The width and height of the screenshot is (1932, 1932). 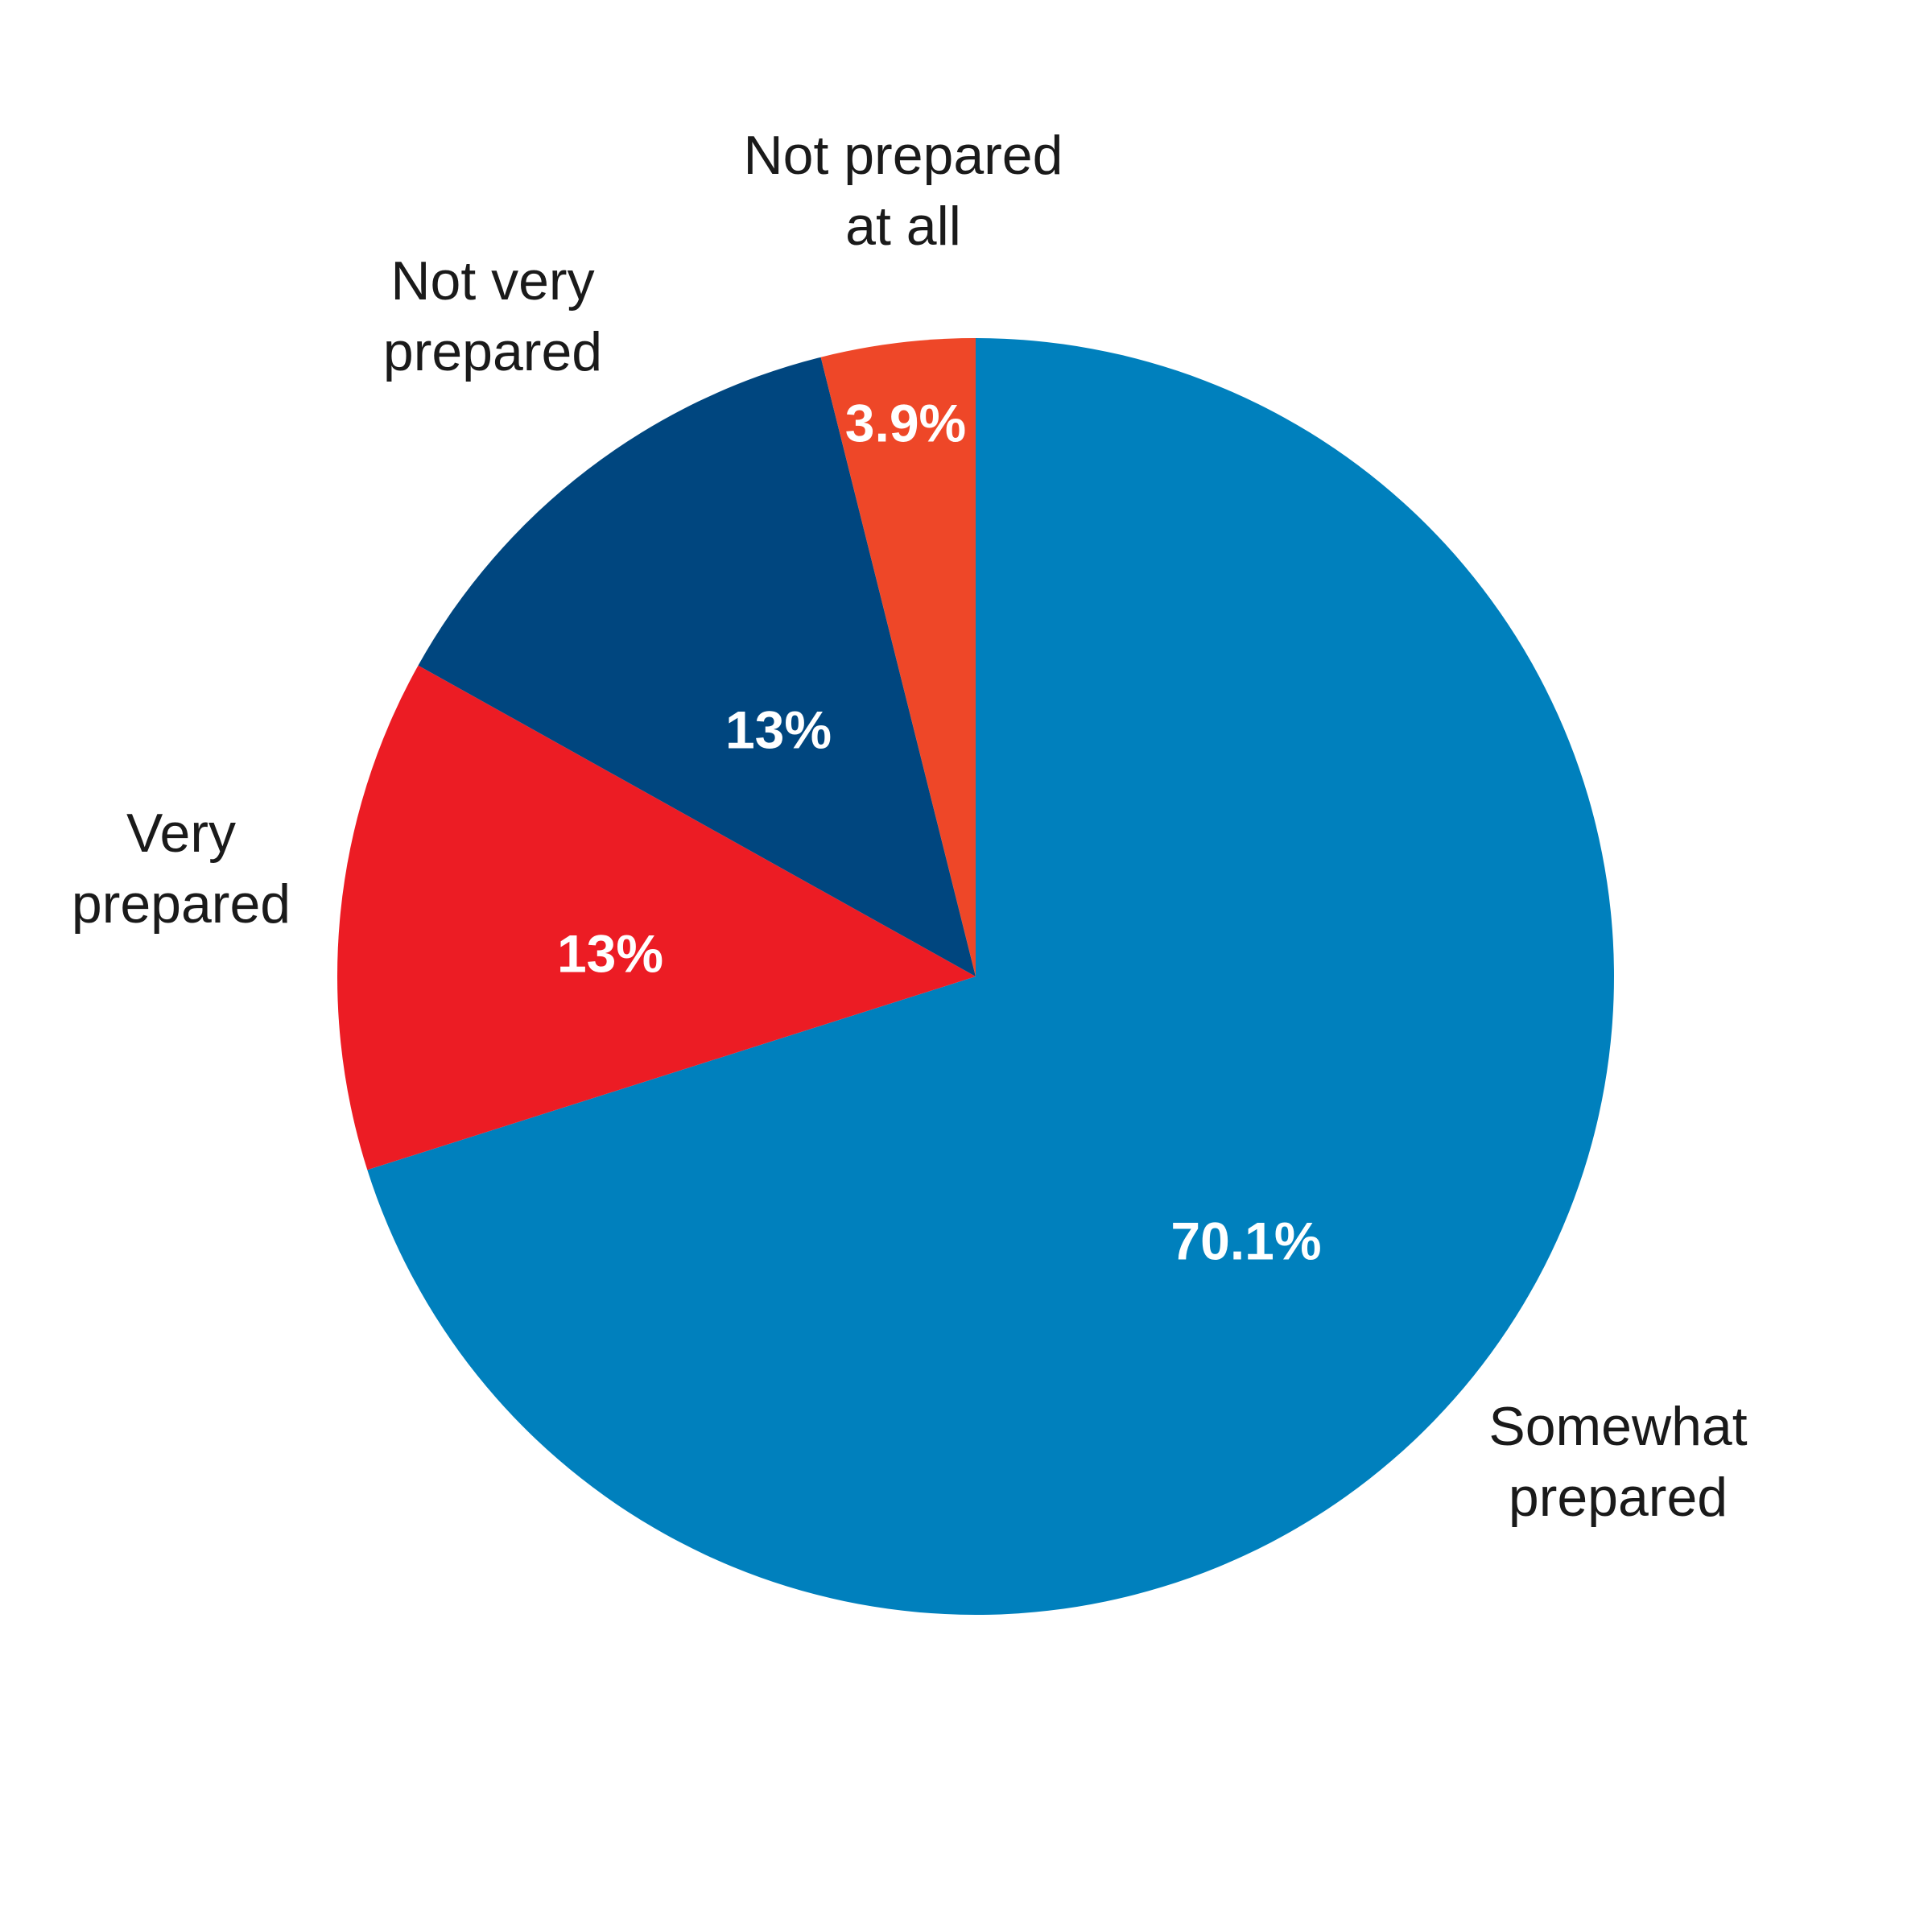 I want to click on slice-category-label: Not very prepared, so click(x=492, y=316).